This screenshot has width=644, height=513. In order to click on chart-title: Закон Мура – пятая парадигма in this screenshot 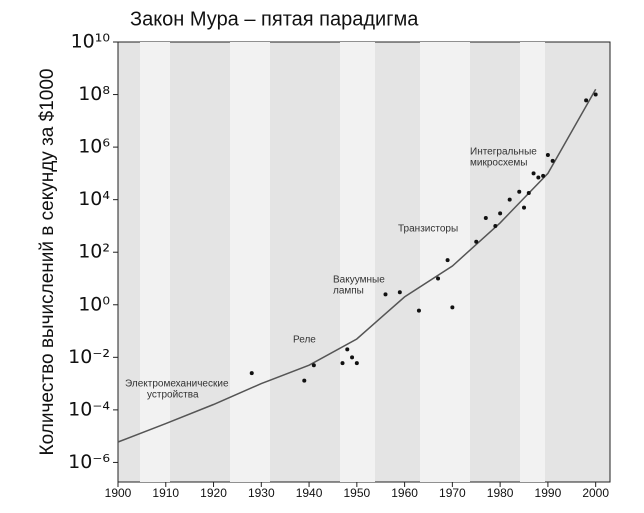, I will do `click(274, 19)`.